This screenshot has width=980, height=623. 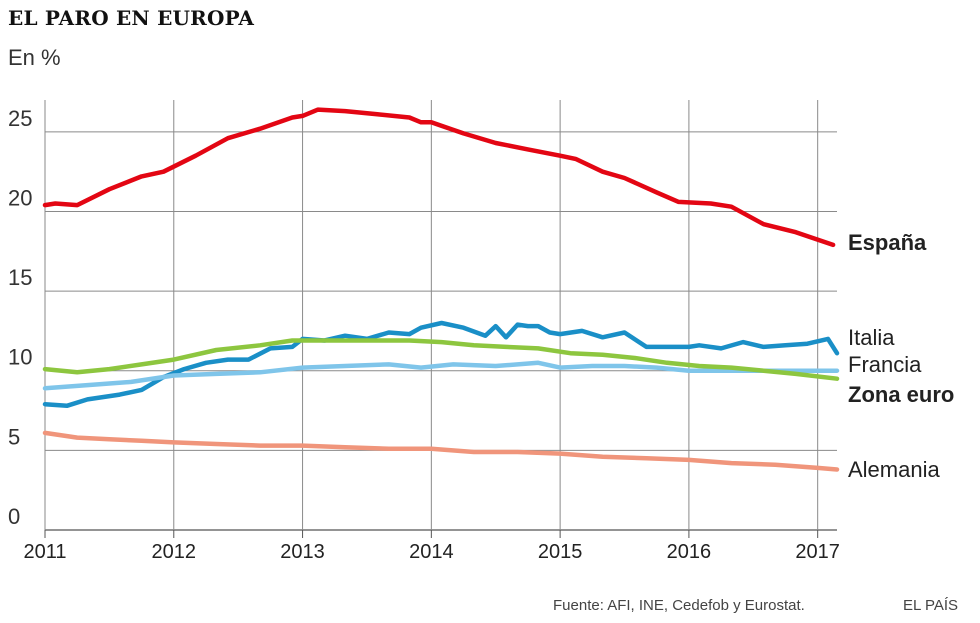 What do you see at coordinates (34, 57) in the screenshot?
I see `y-unit-label: En %` at bounding box center [34, 57].